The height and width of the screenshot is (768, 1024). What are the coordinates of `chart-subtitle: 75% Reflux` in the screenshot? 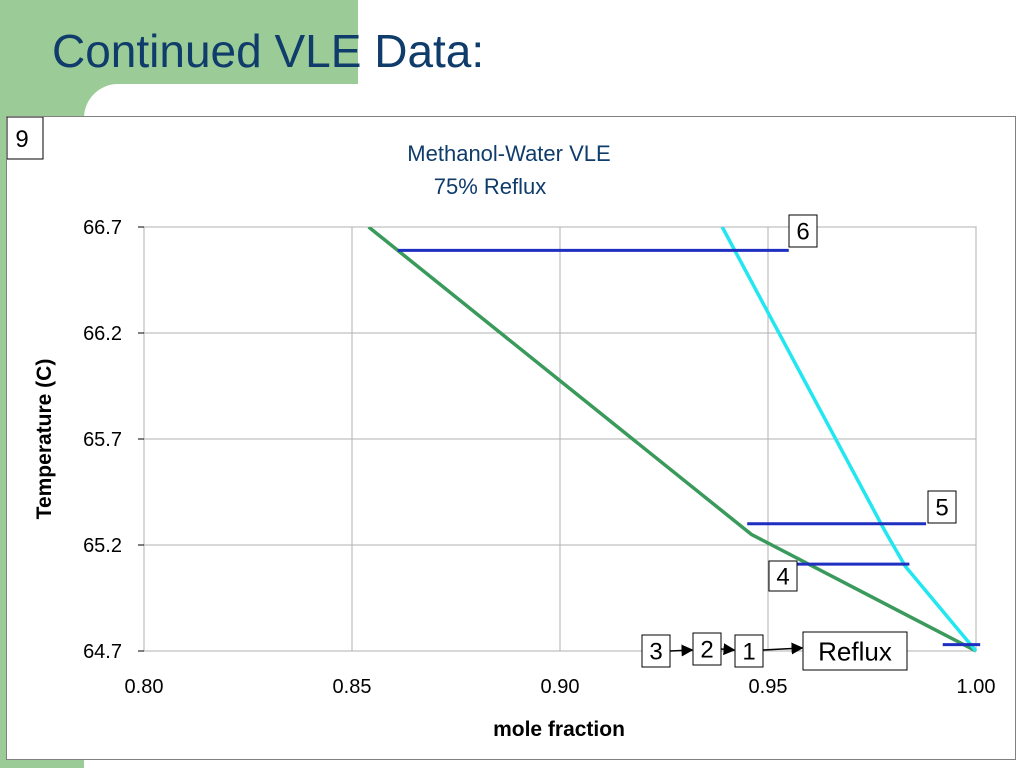 It's located at (490, 186).